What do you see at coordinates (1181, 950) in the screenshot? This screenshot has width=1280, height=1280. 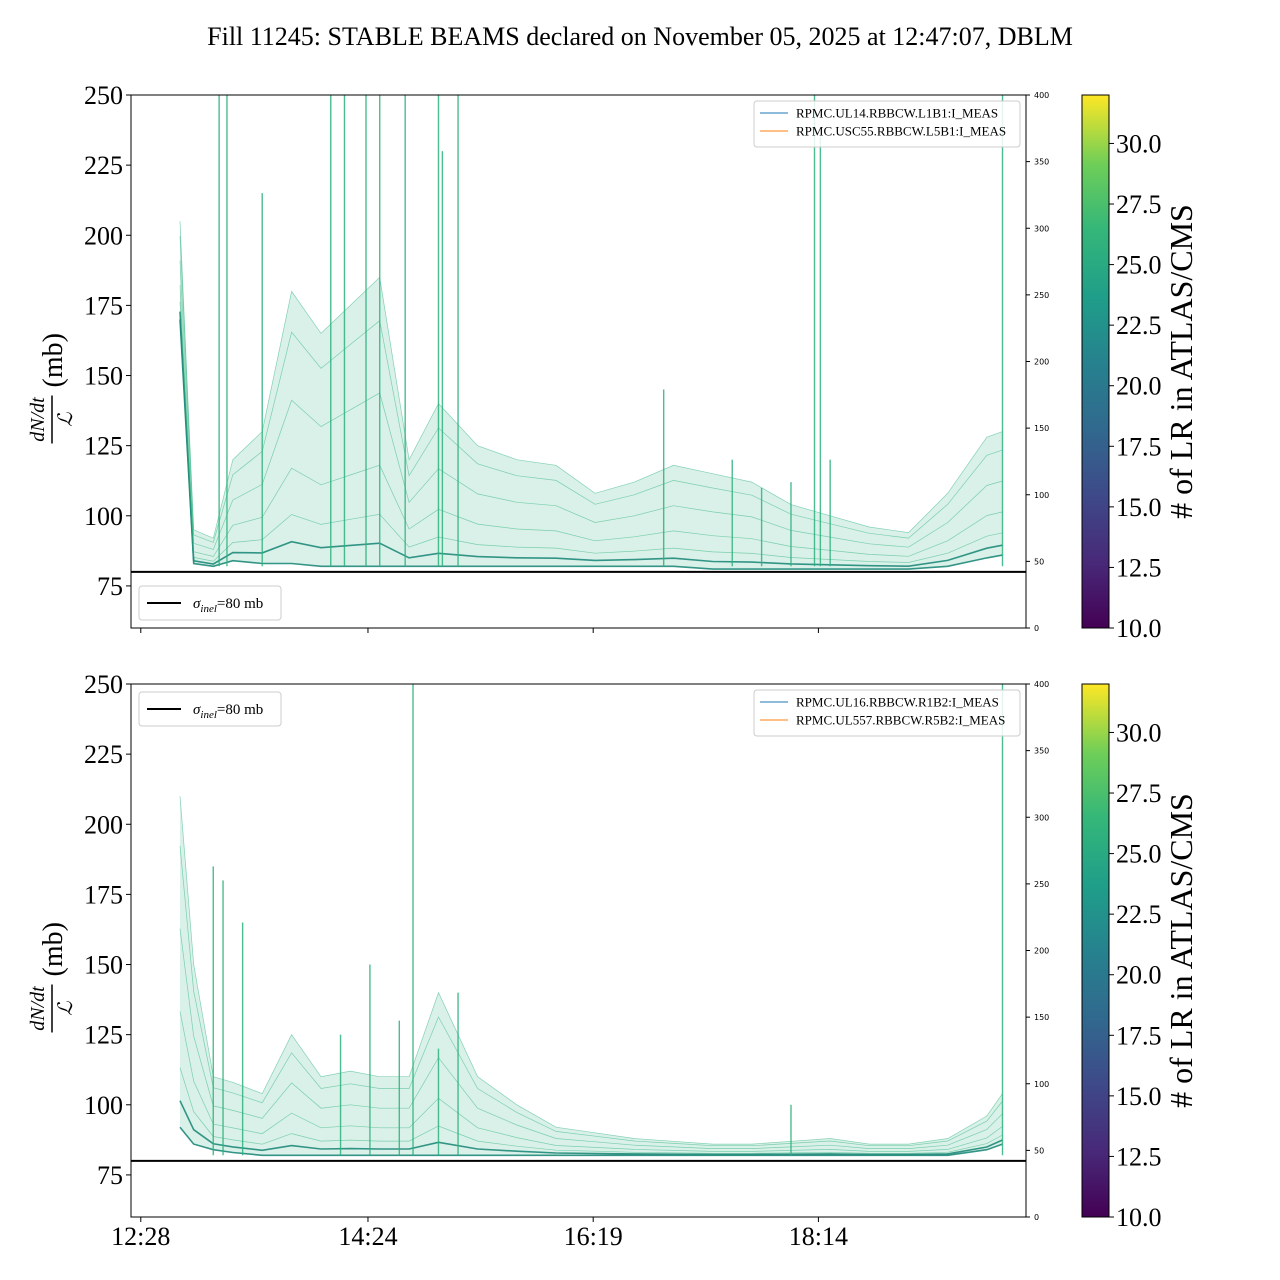 I see `colorbar-label: # of LR in ATLAS/CMS` at bounding box center [1181, 950].